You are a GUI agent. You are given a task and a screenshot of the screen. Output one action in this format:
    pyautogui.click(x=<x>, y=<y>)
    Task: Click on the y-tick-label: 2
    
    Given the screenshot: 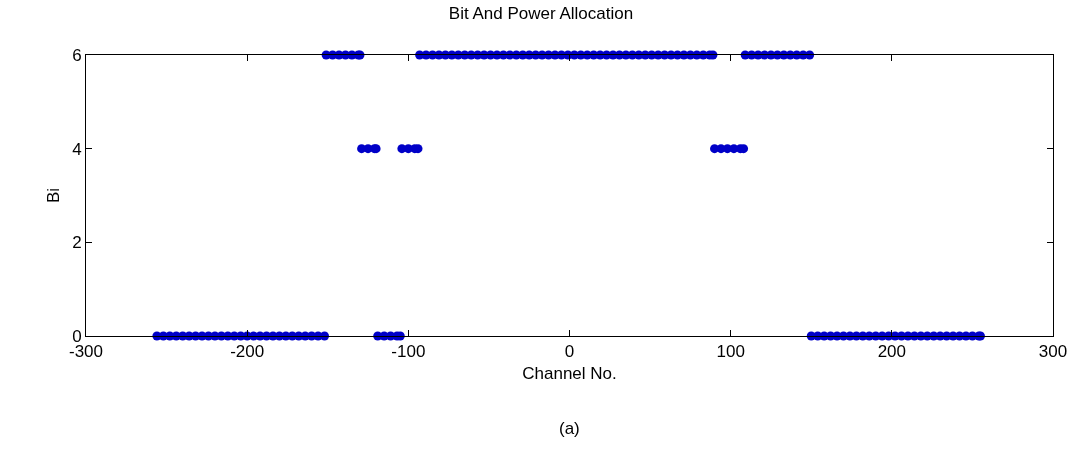 What is the action you would take?
    pyautogui.click(x=77, y=243)
    